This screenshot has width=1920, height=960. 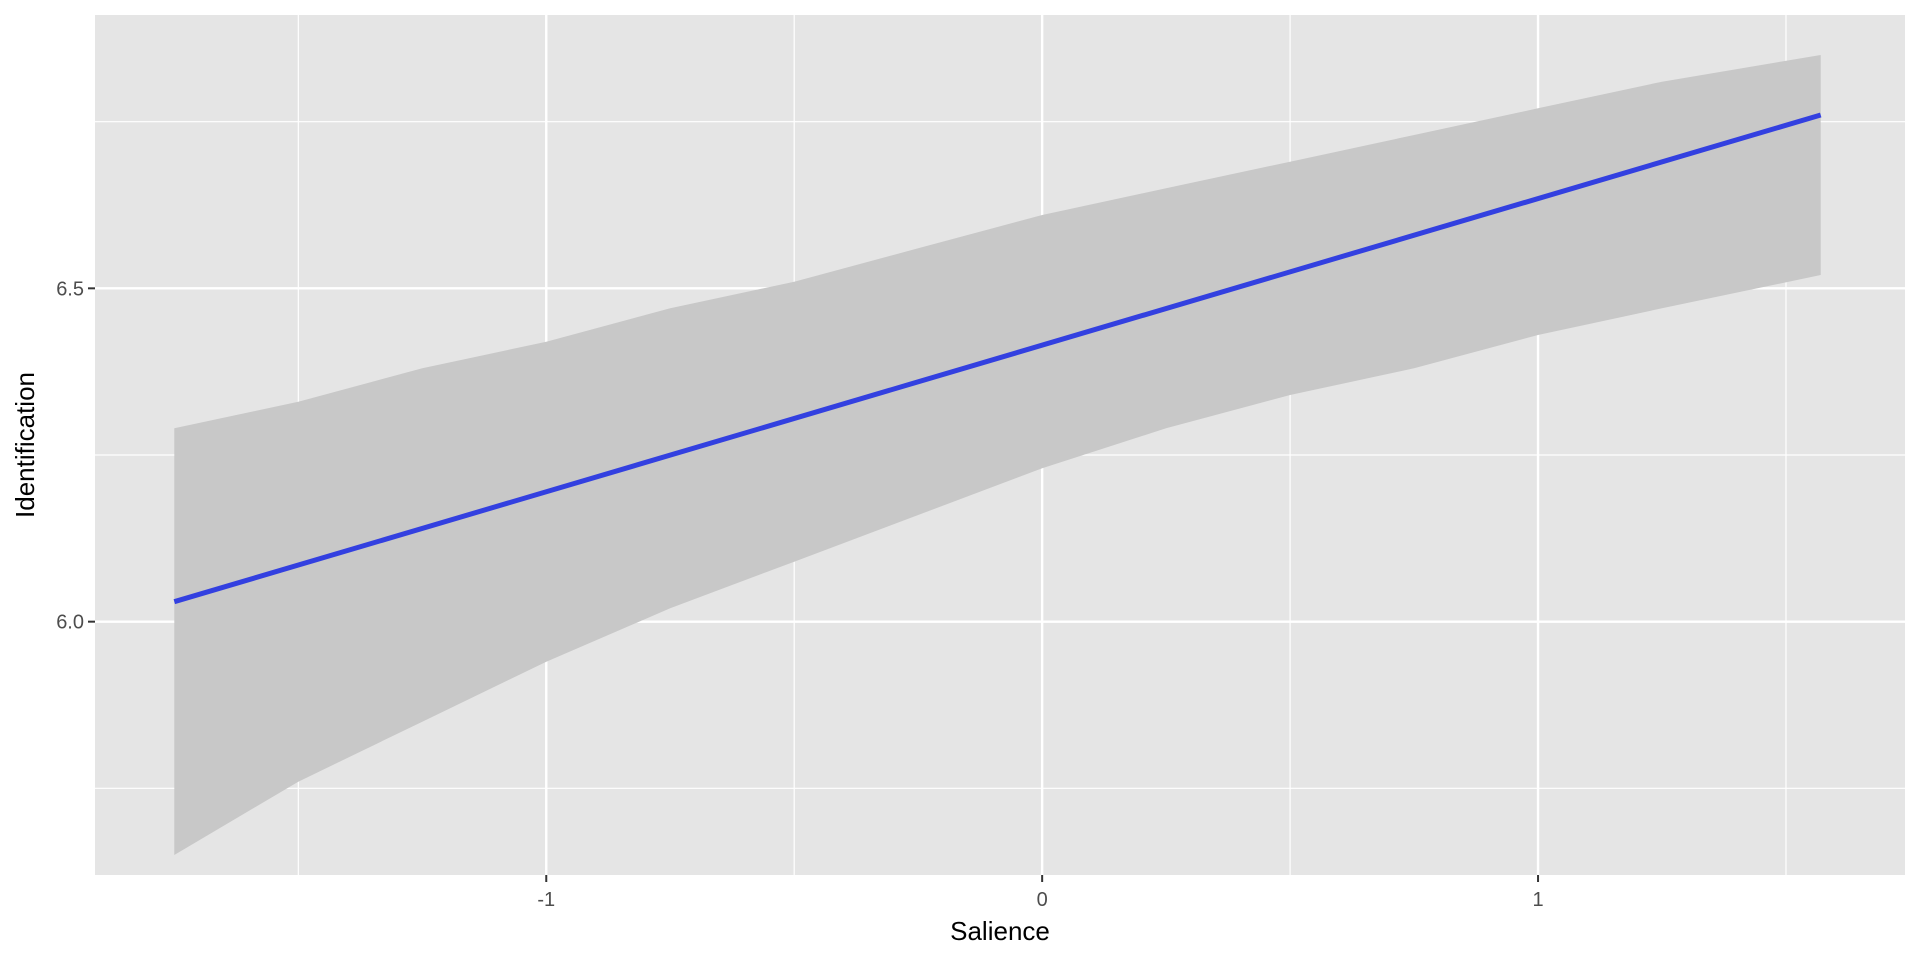 What do you see at coordinates (1042, 900) in the screenshot?
I see `x-tick-label: 0` at bounding box center [1042, 900].